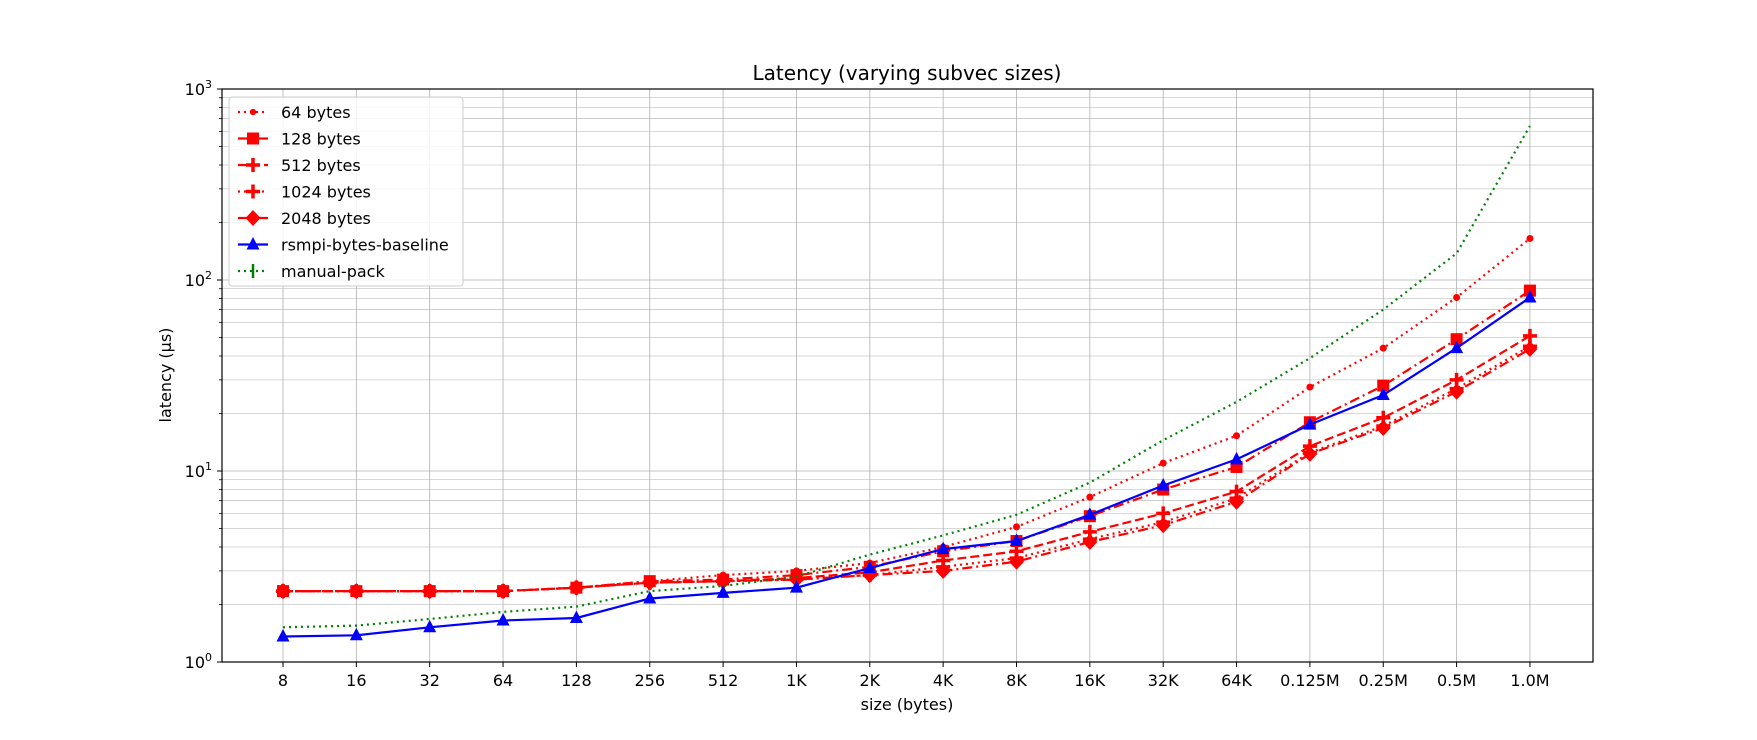 Image resolution: width=1757 pixels, height=740 pixels. I want to click on legend-label: manual-pack, so click(333, 271).